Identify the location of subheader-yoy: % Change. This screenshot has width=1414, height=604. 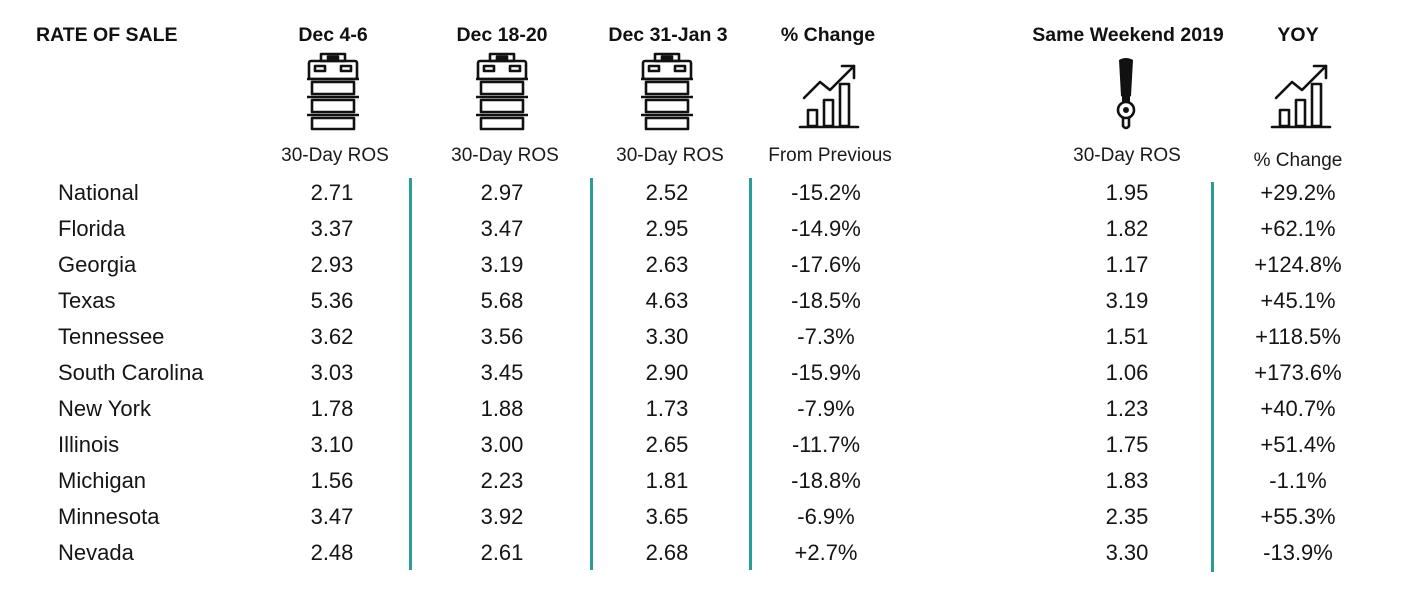
(1298, 160).